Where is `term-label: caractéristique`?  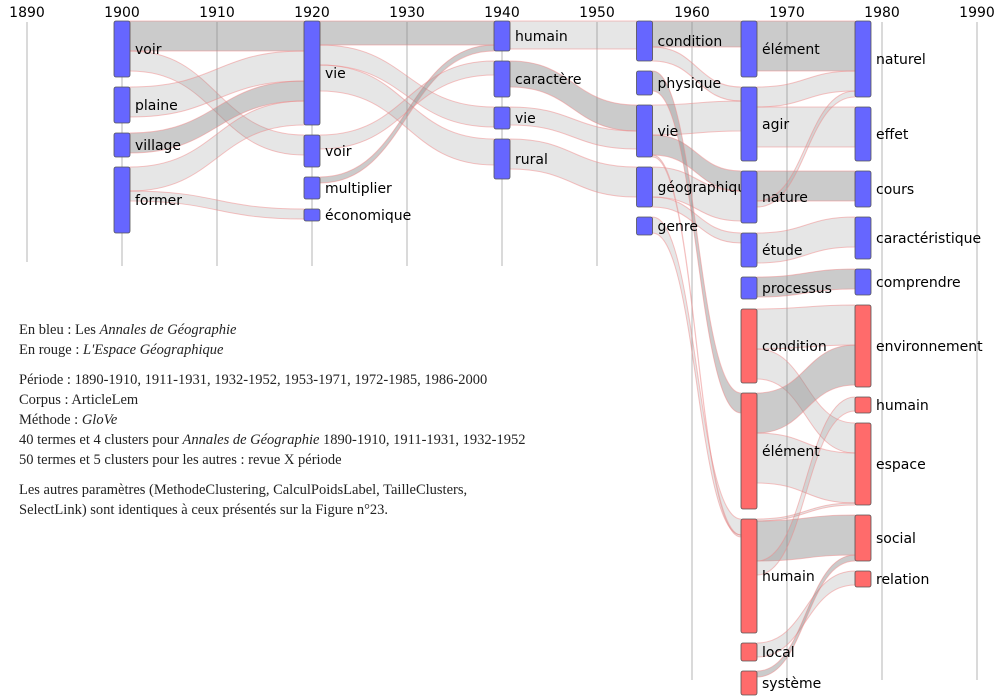 term-label: caractéristique is located at coordinates (928, 239).